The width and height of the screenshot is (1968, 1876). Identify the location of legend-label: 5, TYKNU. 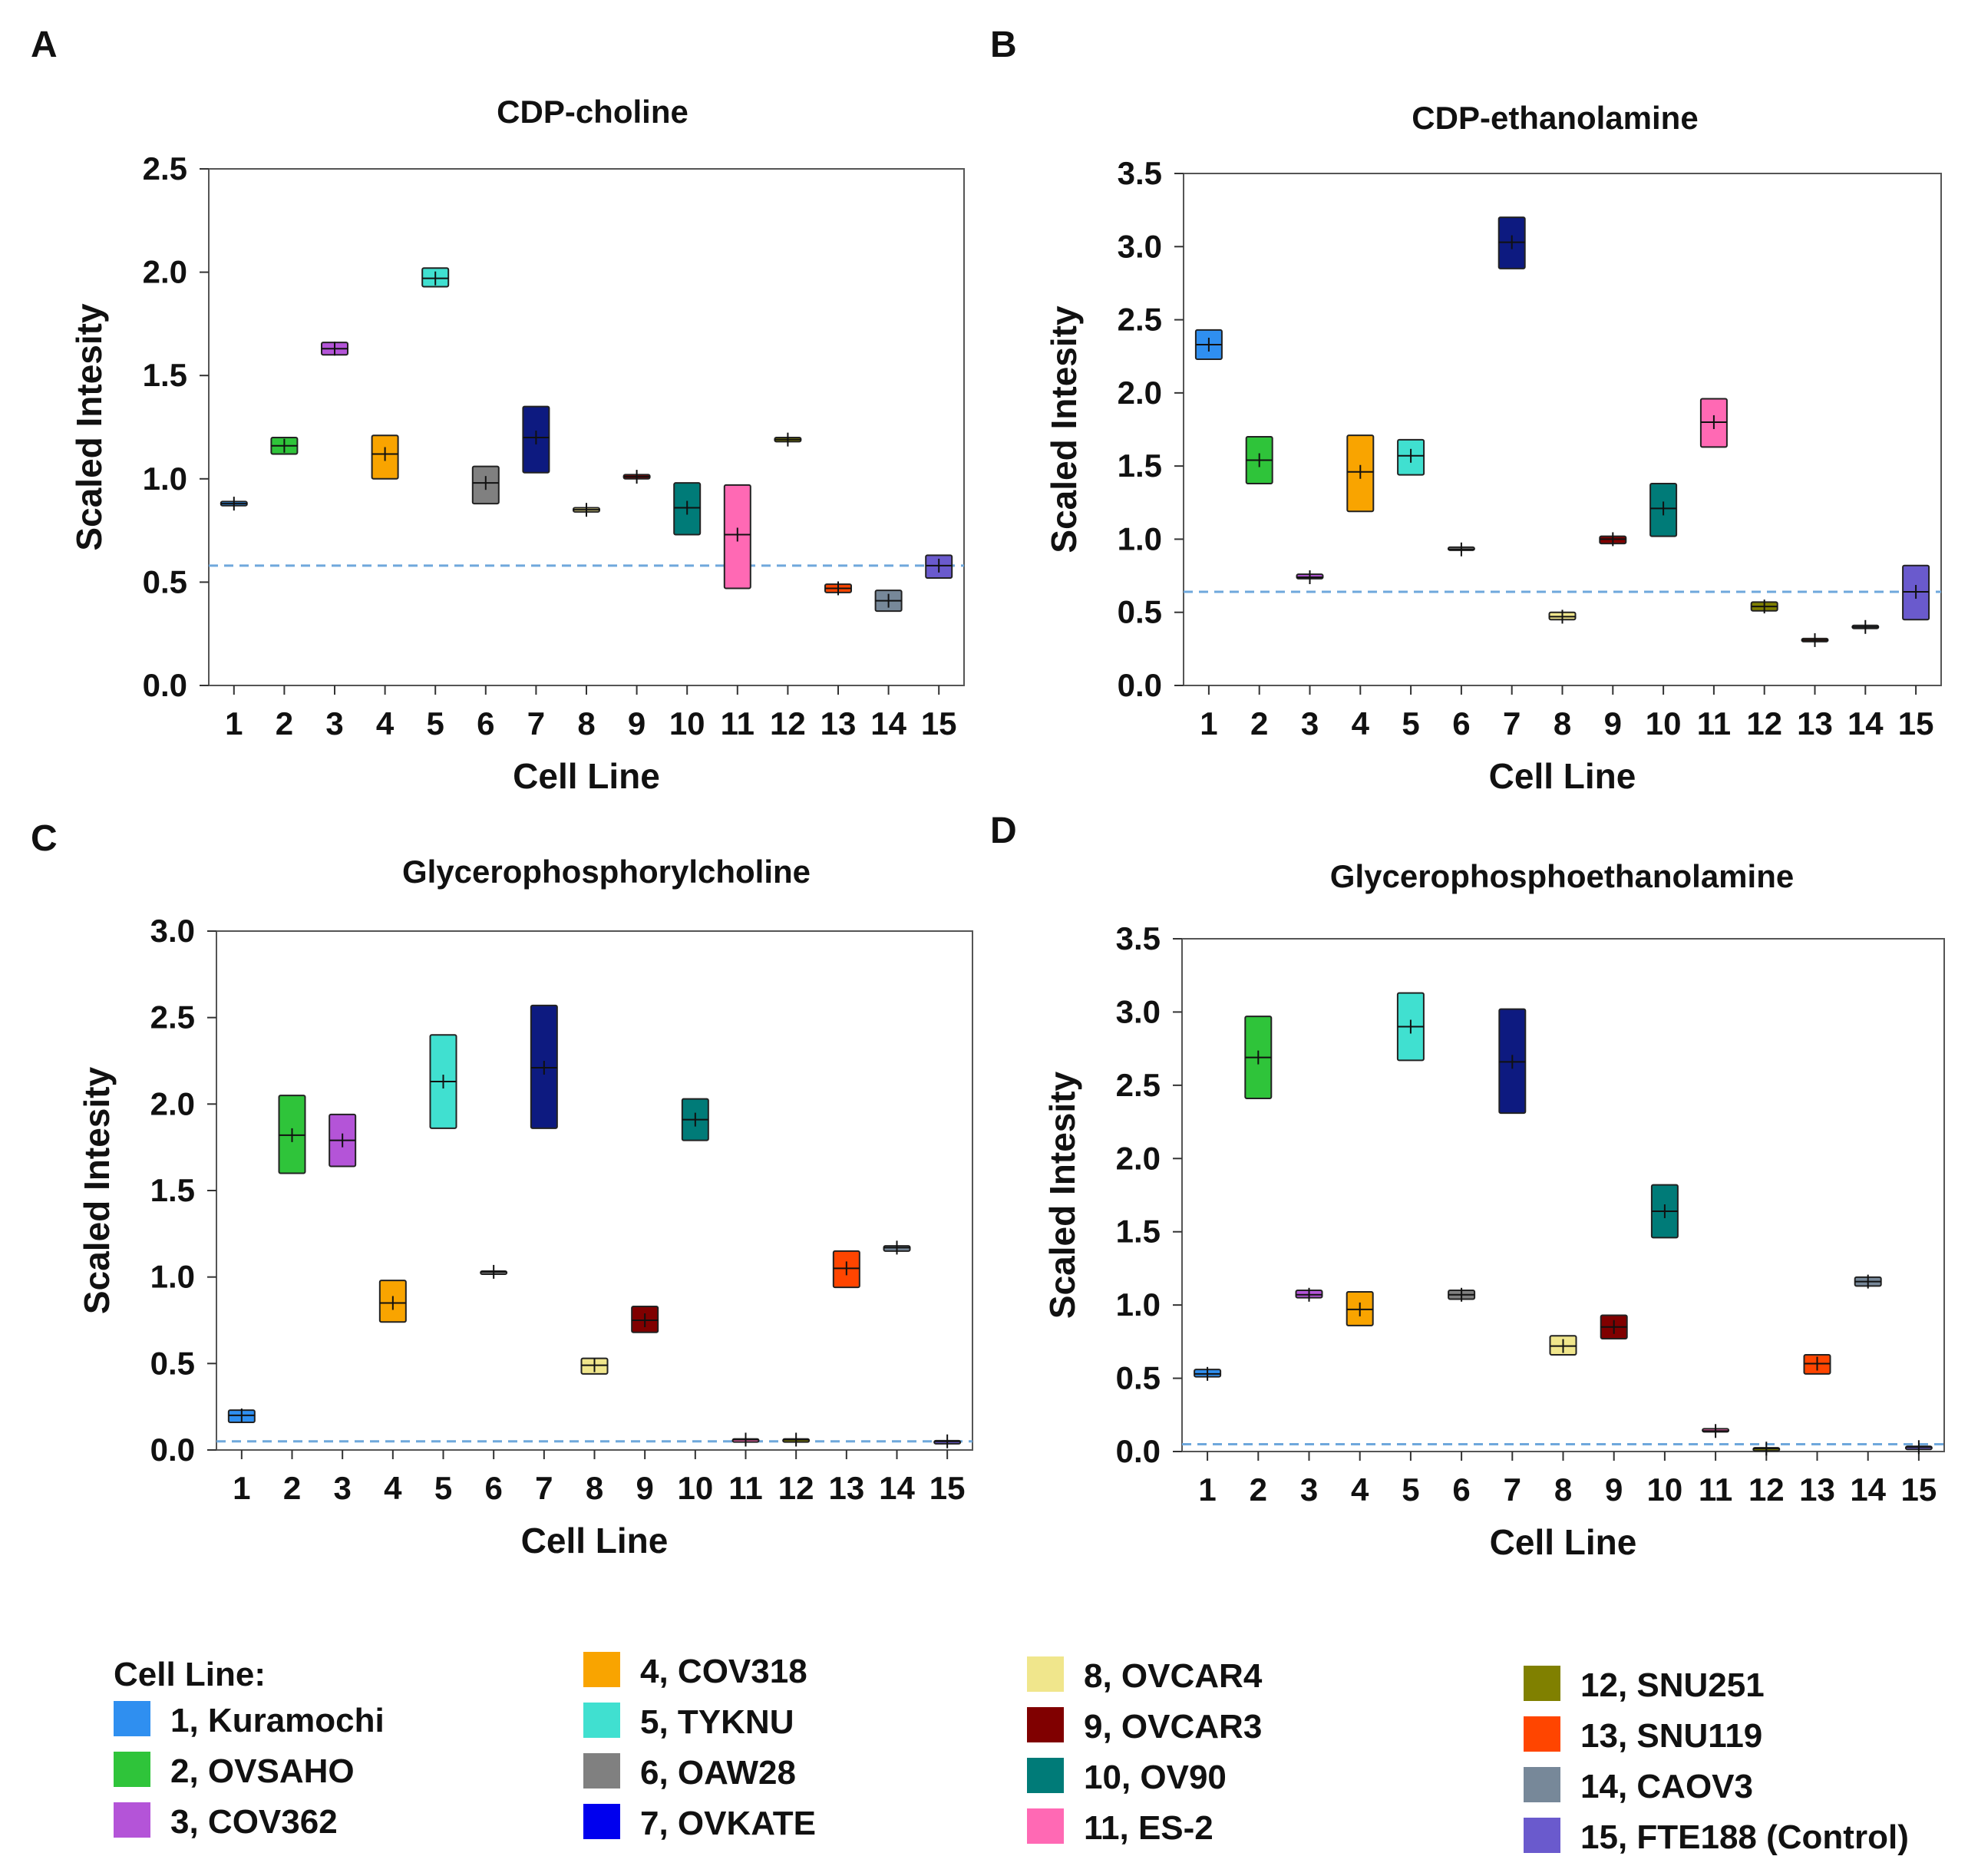
(717, 1722).